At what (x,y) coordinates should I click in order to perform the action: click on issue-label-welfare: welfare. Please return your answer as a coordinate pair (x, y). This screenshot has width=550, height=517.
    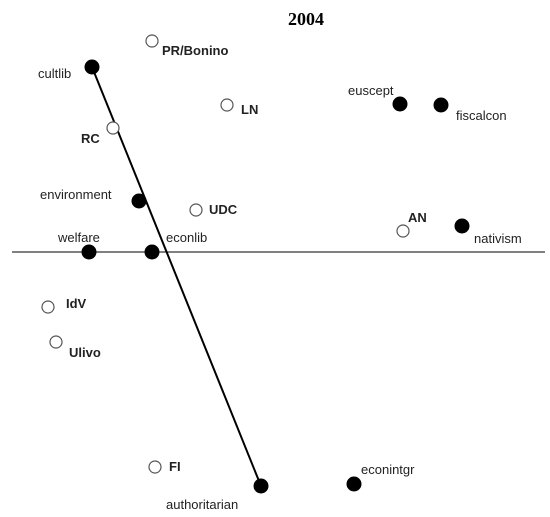
    Looking at the image, I should click on (78, 237).